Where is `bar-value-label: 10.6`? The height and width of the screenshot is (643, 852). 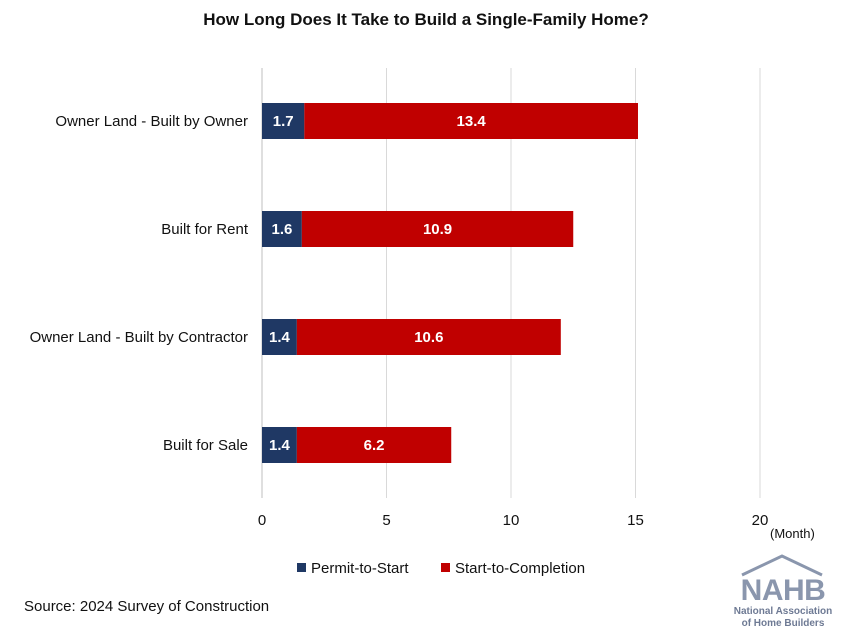
bar-value-label: 10.6 is located at coordinates (428, 337).